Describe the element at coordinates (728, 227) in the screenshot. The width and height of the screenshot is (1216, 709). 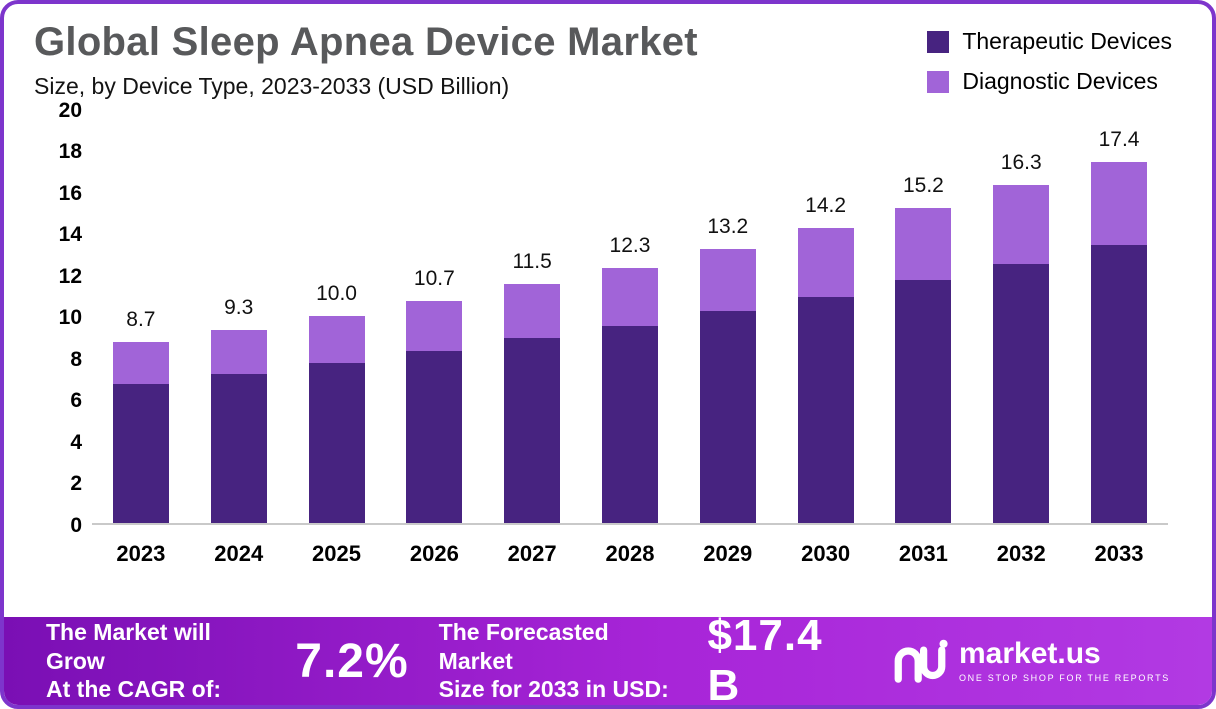
I see `bar-total-label: 13.2` at that location.